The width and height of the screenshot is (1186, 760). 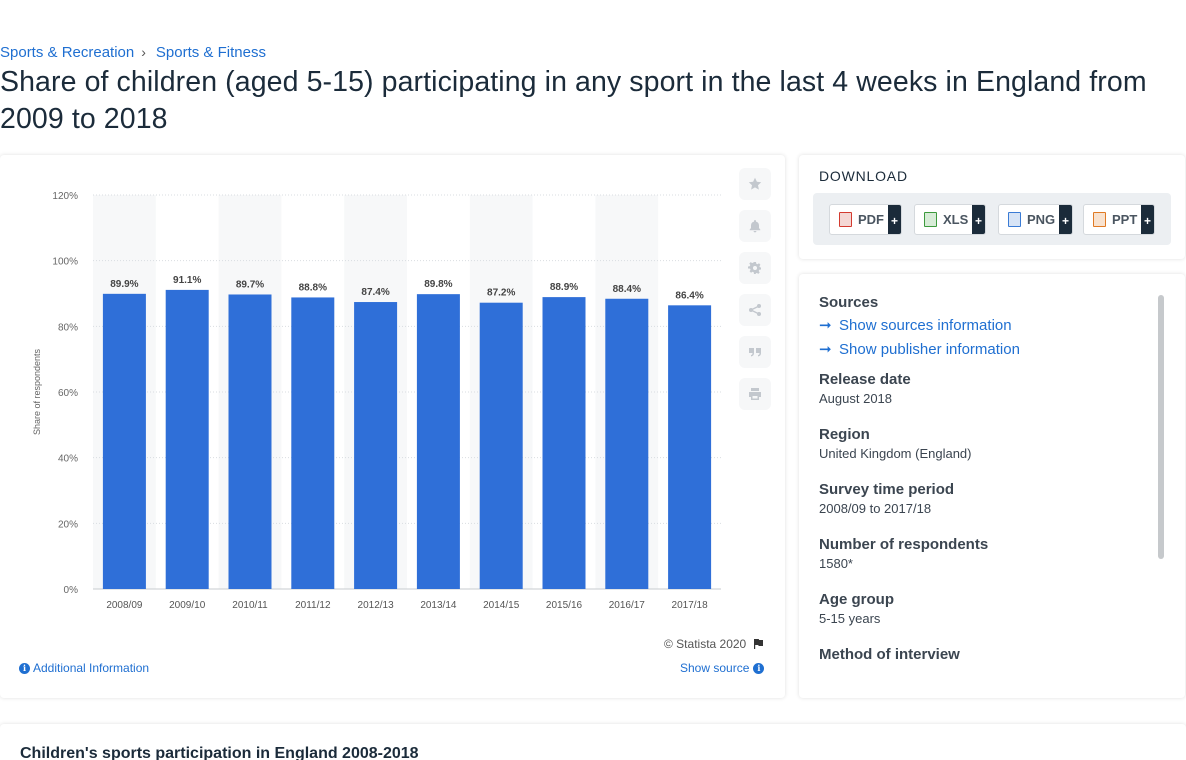 What do you see at coordinates (65, 262) in the screenshot?
I see `y-tick-label: 100%` at bounding box center [65, 262].